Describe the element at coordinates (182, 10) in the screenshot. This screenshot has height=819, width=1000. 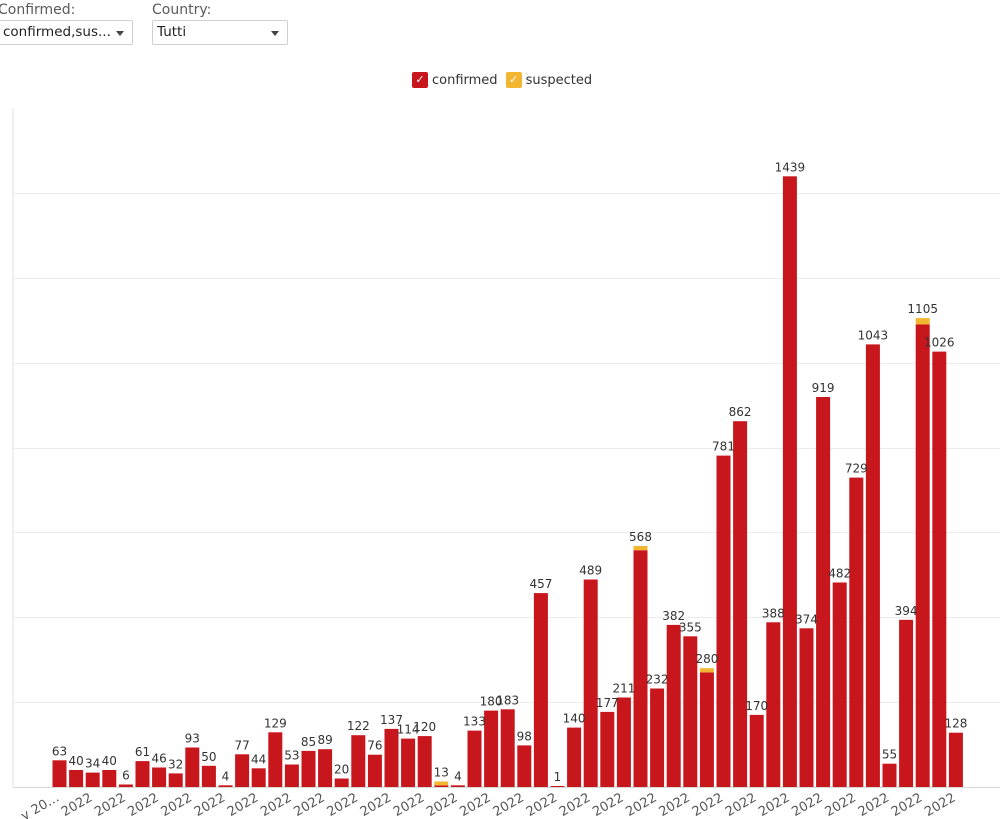
I see `country-filter-label: Country:` at that location.